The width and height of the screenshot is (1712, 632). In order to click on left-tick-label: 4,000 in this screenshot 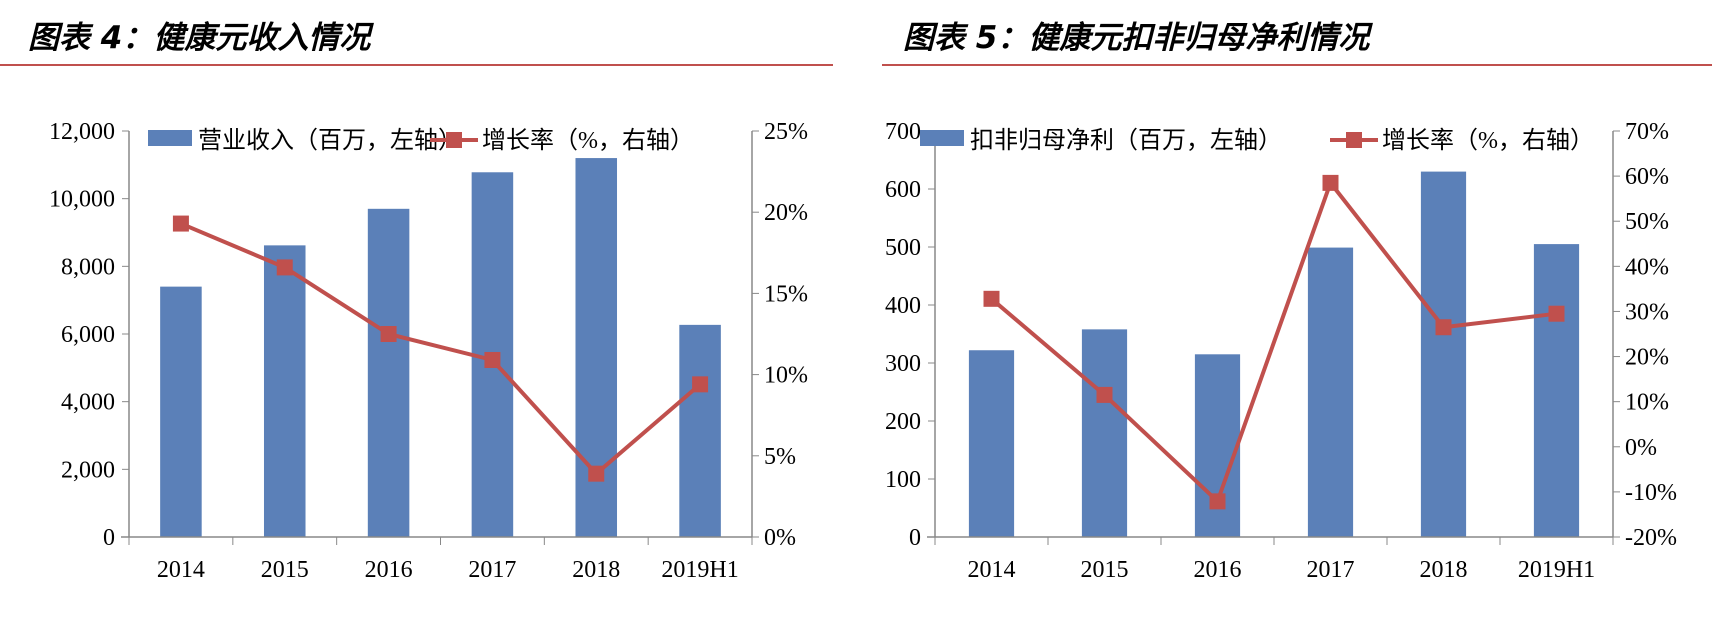, I will do `click(88, 403)`.